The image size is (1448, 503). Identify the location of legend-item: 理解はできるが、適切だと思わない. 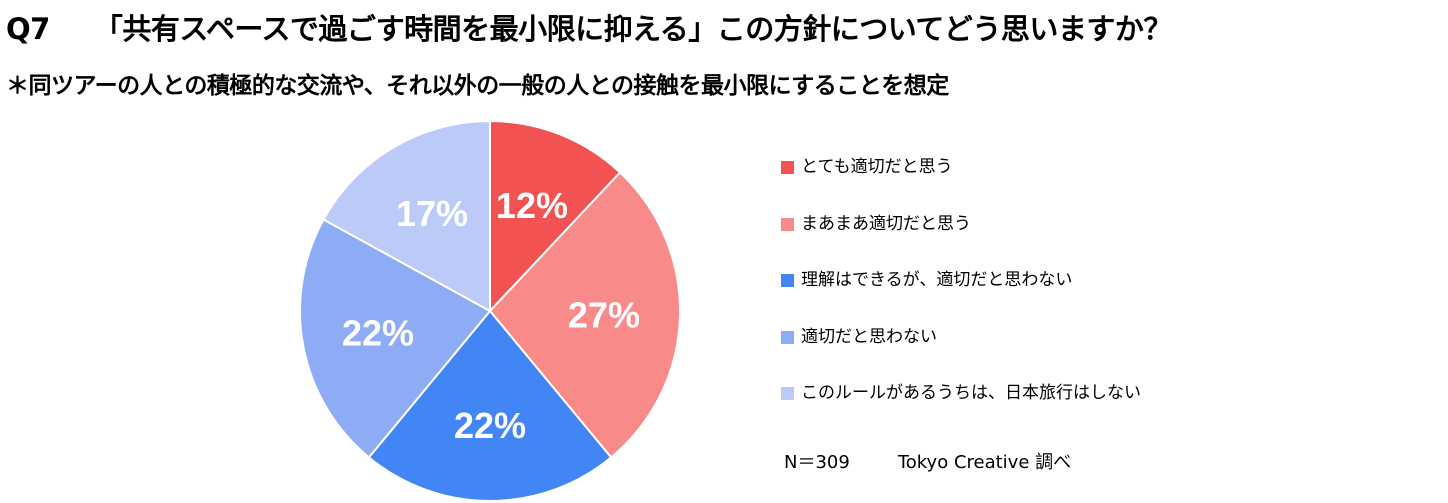
(961, 293).